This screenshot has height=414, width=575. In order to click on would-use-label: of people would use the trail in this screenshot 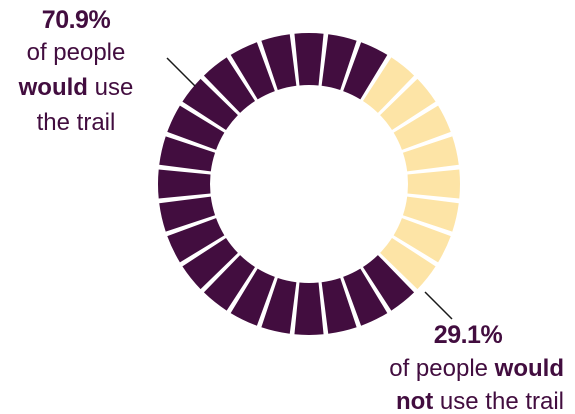, I will do `click(76, 87)`.